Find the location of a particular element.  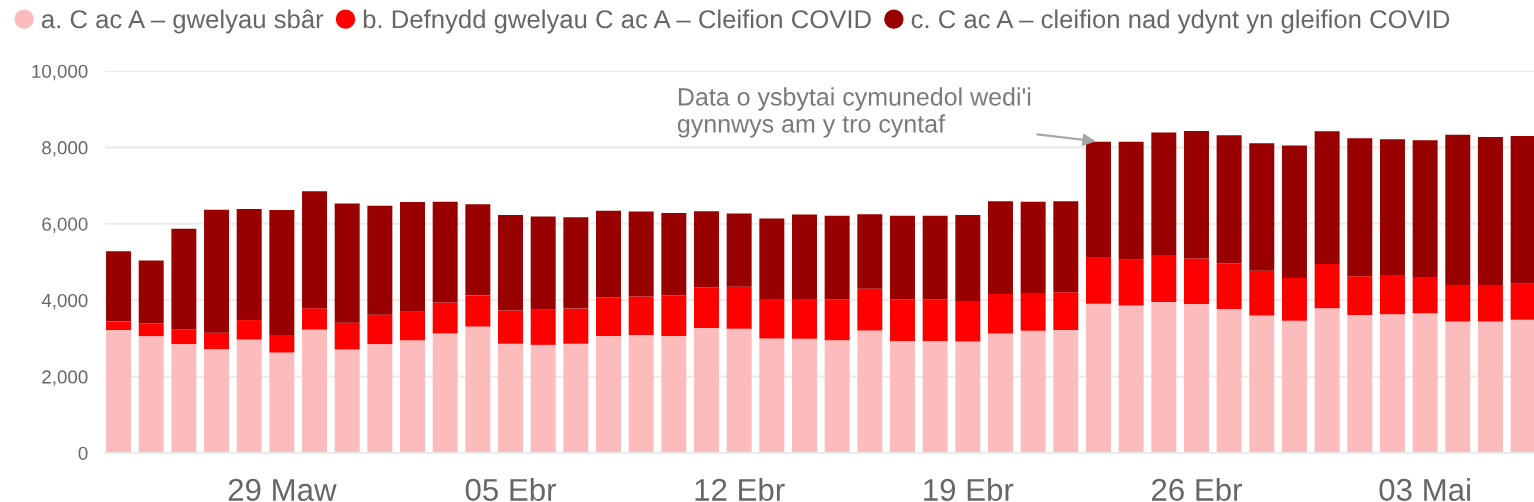

y-tick-label: 6,000 is located at coordinates (65, 225).